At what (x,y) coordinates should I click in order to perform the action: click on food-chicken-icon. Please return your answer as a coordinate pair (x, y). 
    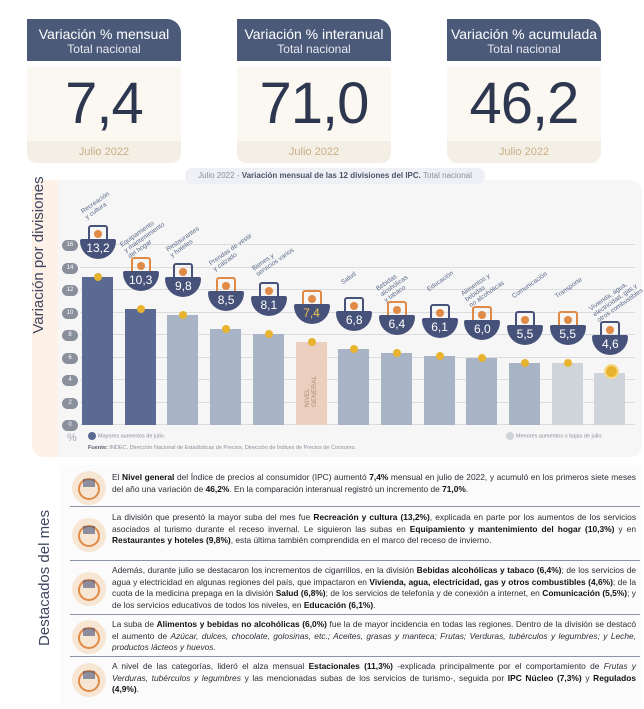
    Looking at the image, I should click on (89, 636).